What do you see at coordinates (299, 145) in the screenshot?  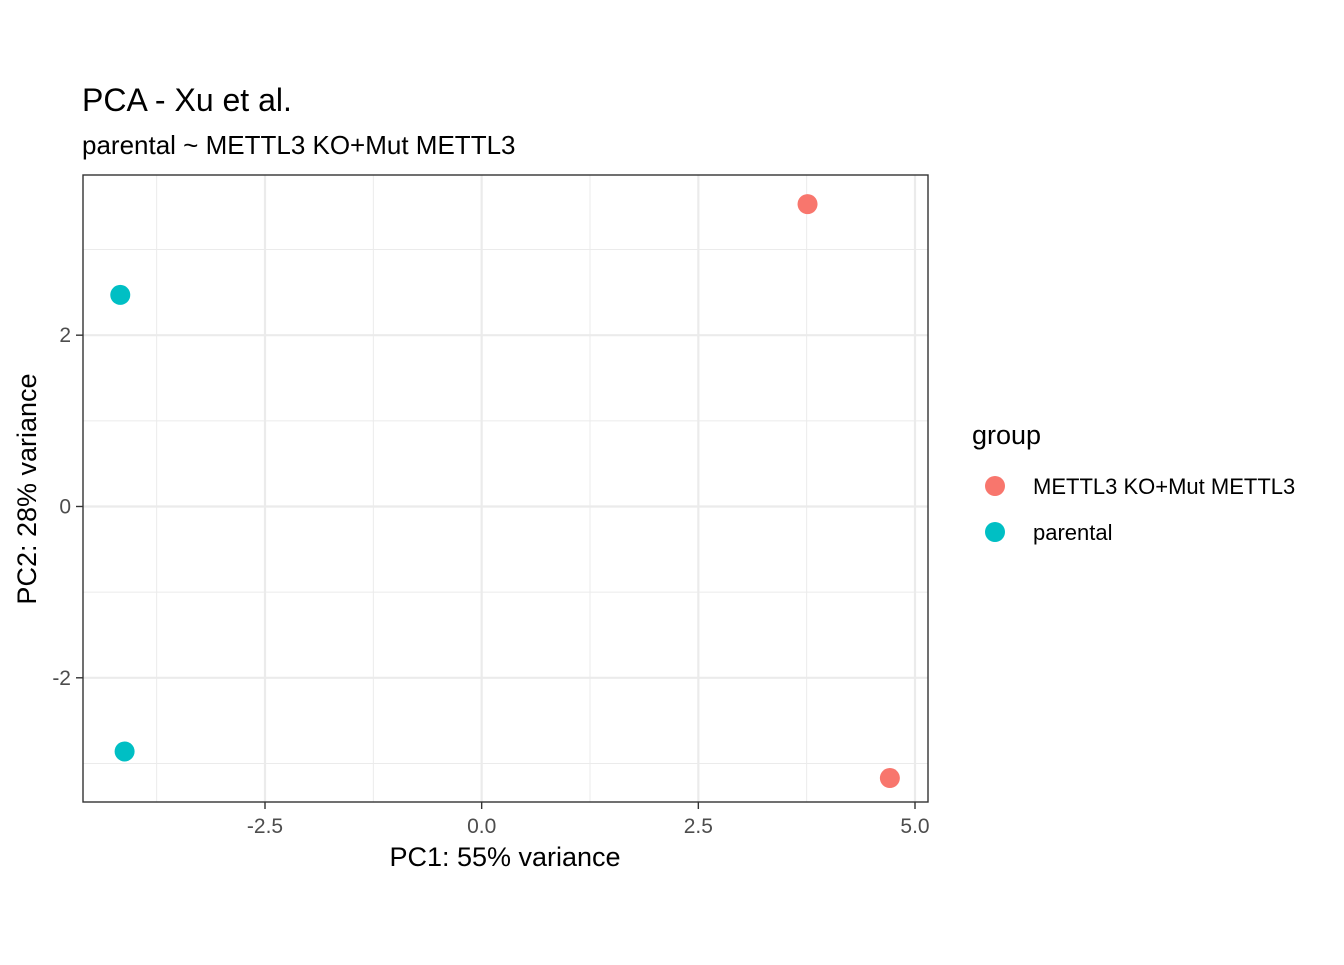 I see `chart-subtitle: parental ~ METTL3 KO+Mut METTL3` at bounding box center [299, 145].